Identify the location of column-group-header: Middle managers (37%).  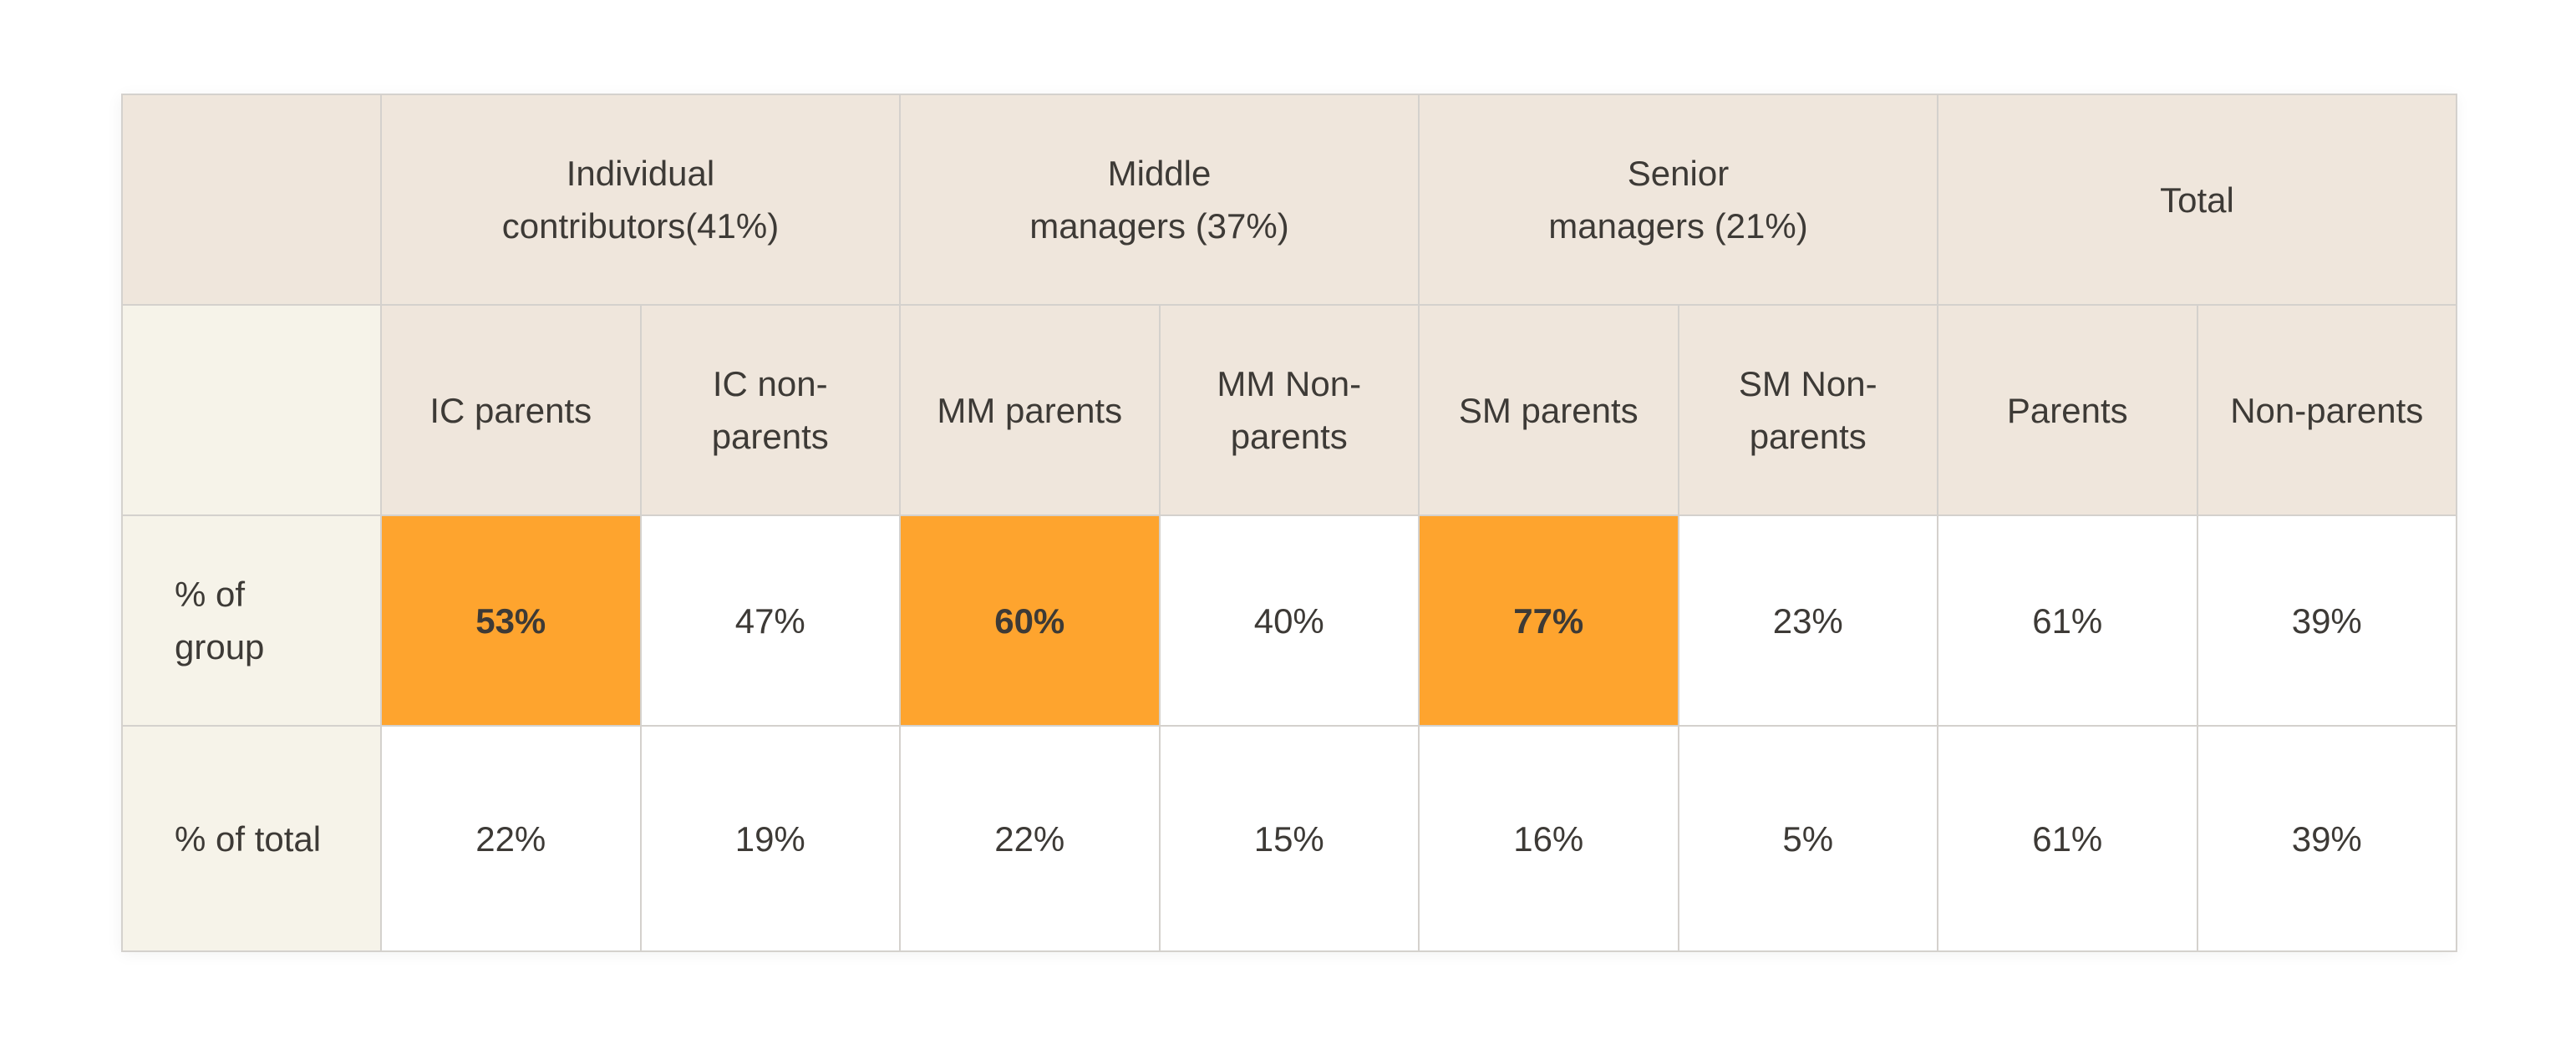
(1159, 200).